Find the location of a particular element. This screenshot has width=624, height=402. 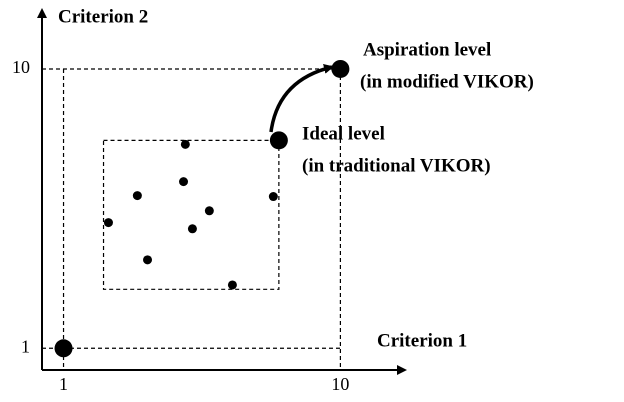

y-axis-label: Criterion 2 is located at coordinates (103, 16).